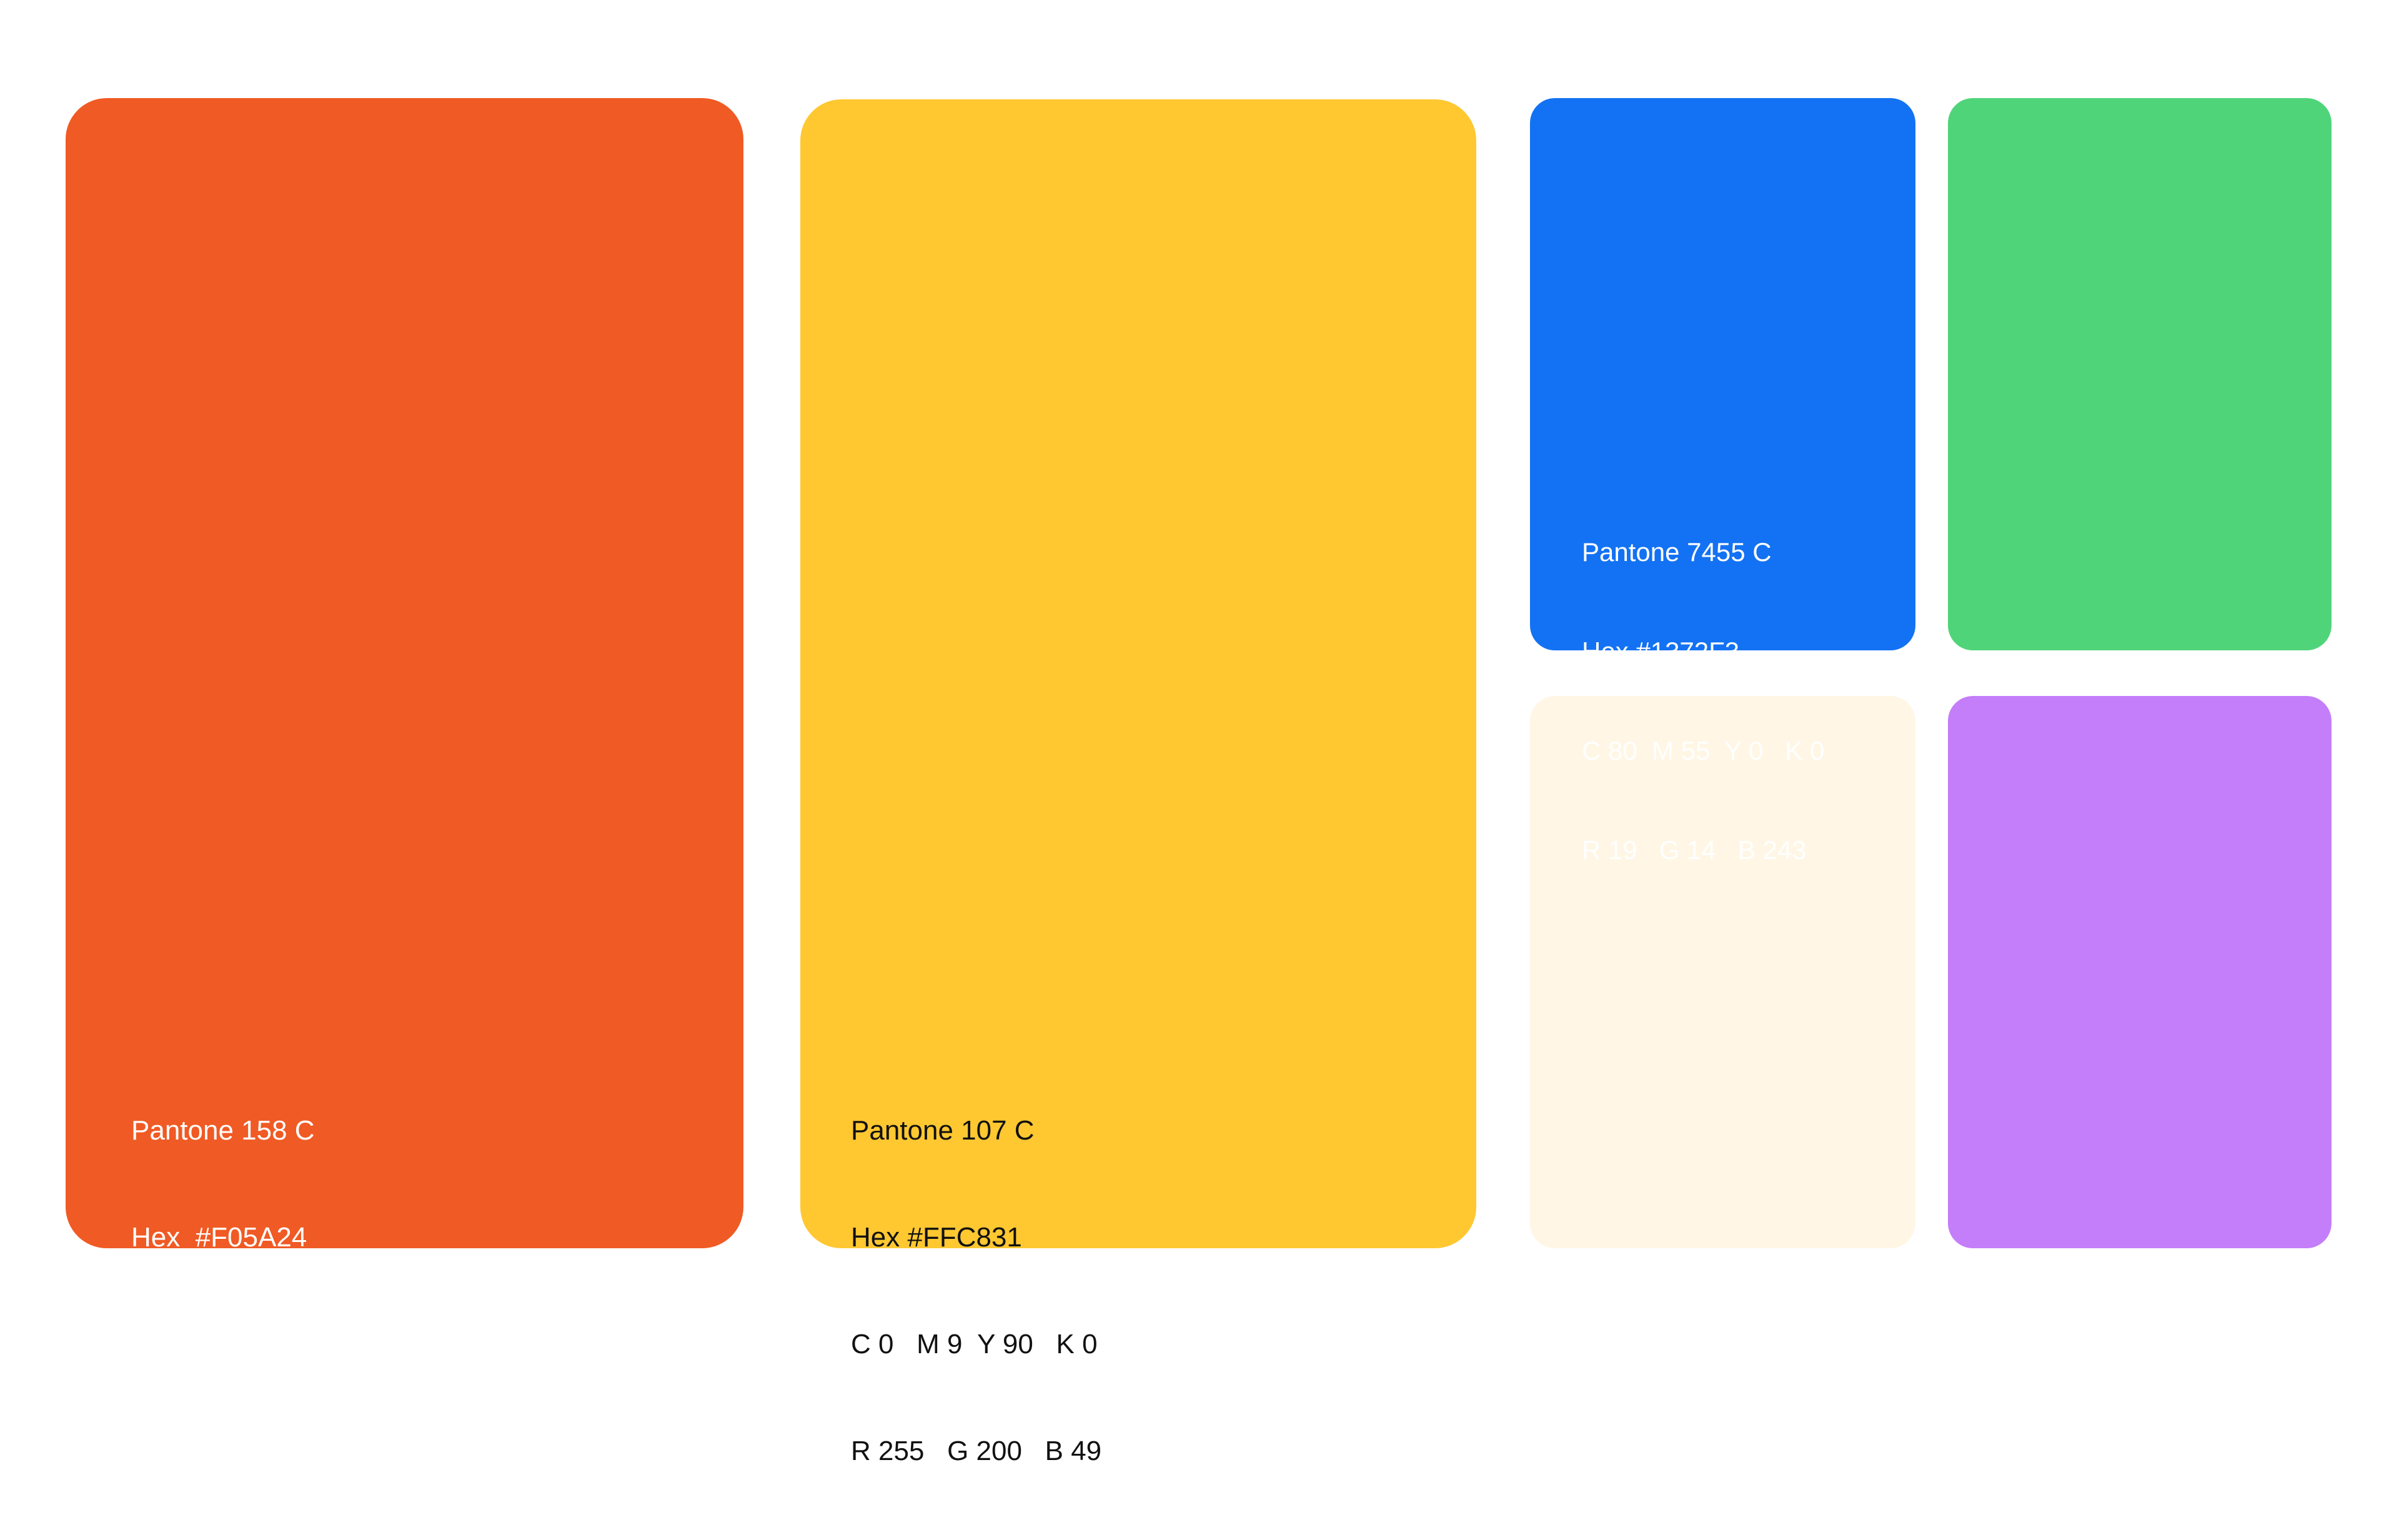  I want to click on pantone-label: Pantone 7455 C, so click(1677, 552).